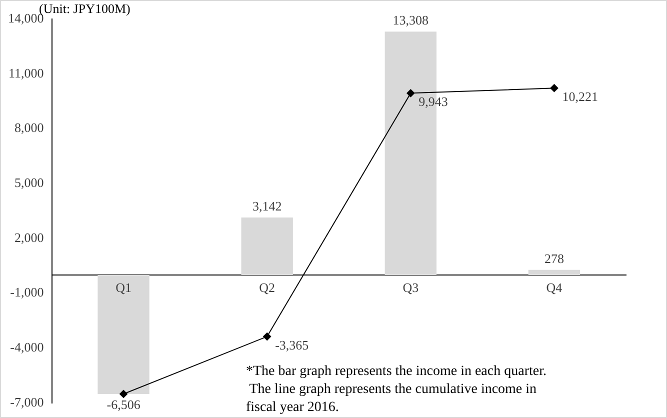 Image resolution: width=667 pixels, height=418 pixels. I want to click on annotation: *The bar graph represents the income in each quarter. The line graph represents the cumulative income in fiscal year 2016., so click(396, 389).